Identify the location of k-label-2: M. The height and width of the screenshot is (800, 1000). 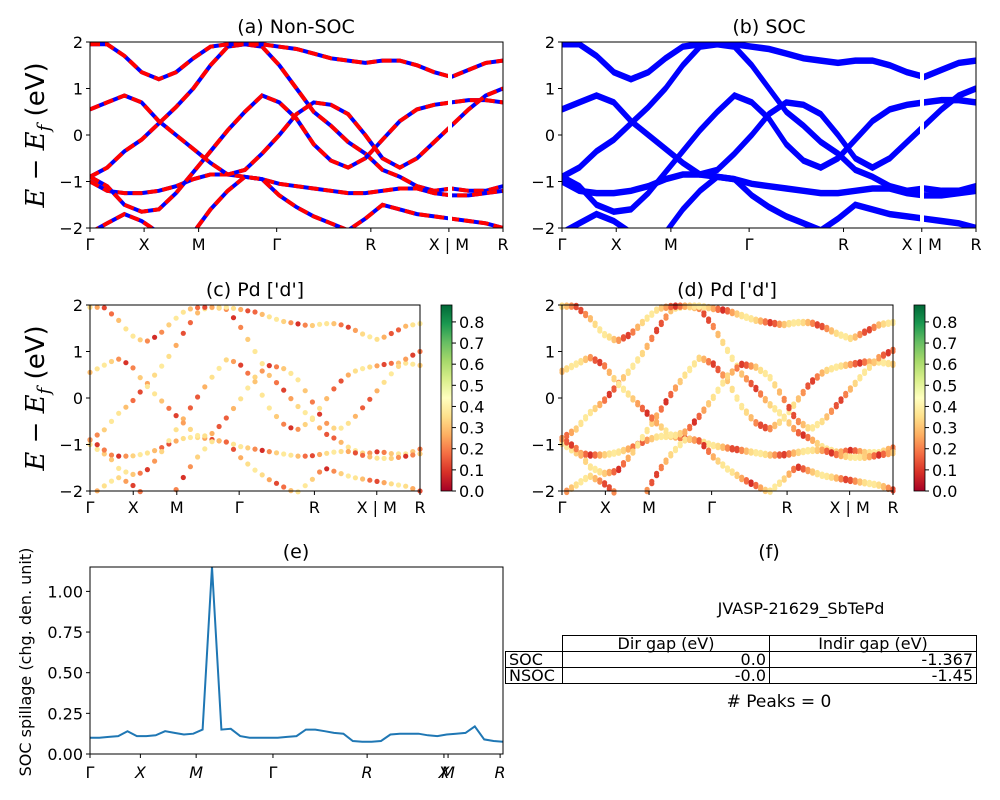
(199, 244).